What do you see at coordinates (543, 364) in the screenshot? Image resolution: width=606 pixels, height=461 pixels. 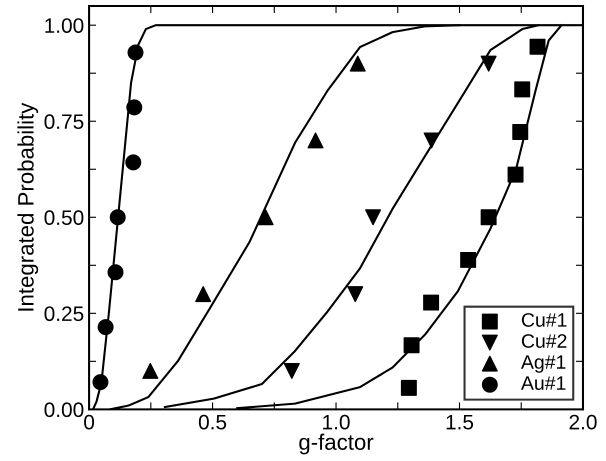 I see `legend-label: Ag#1` at bounding box center [543, 364].